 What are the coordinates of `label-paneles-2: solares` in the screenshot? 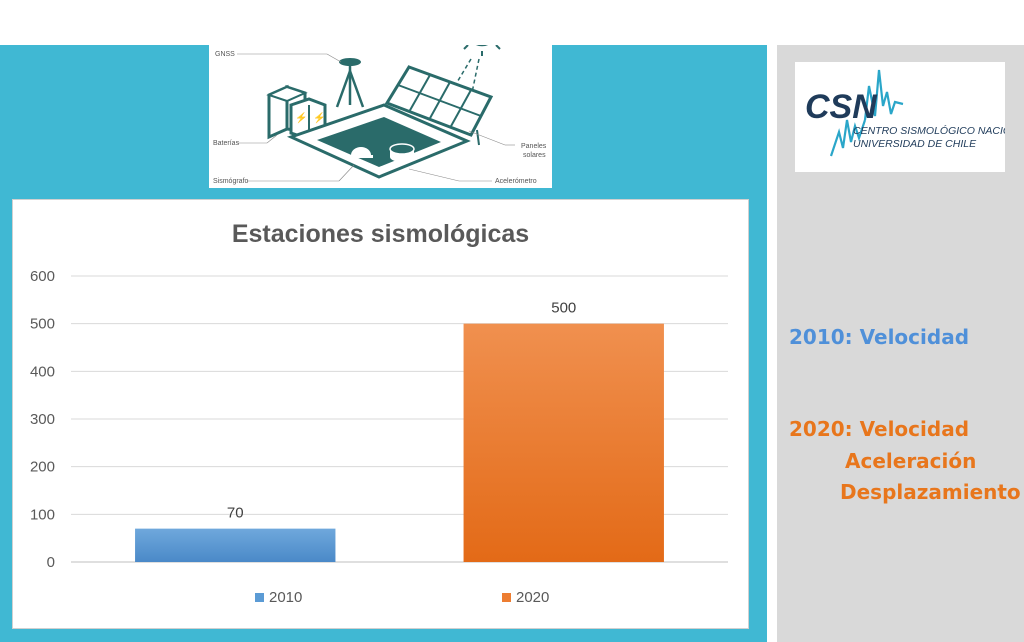 It's located at (534, 155).